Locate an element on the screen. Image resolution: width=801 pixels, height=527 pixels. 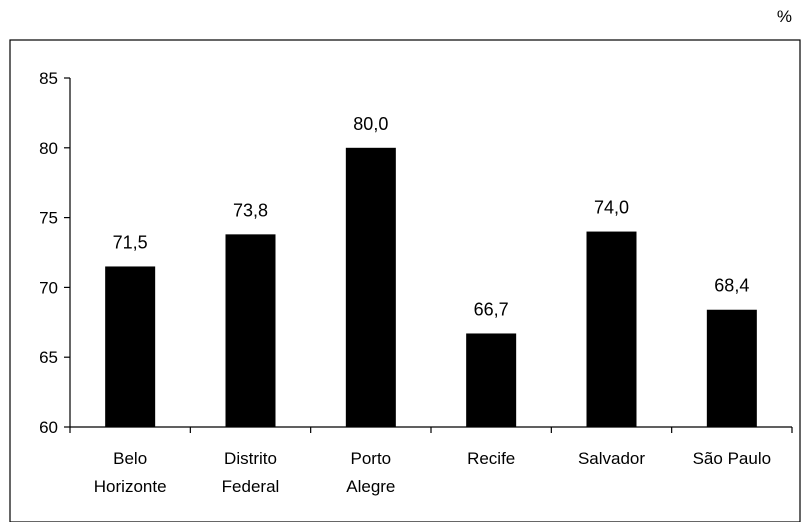
data-label: 66,7 is located at coordinates (491, 309).